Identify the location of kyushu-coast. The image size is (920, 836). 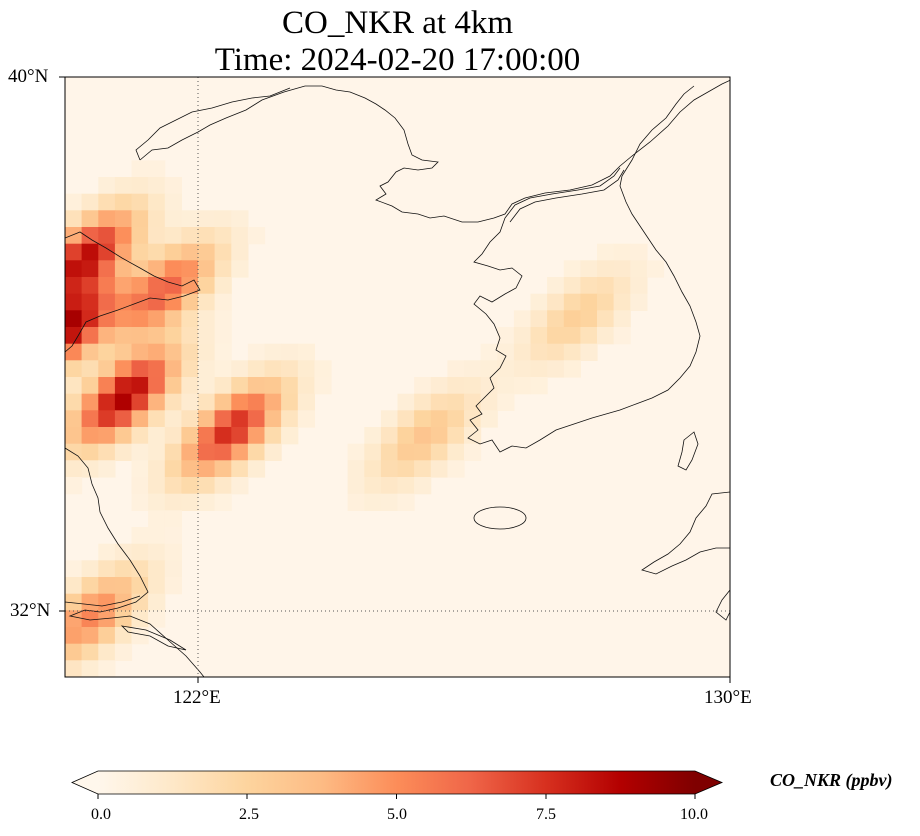
(685, 533).